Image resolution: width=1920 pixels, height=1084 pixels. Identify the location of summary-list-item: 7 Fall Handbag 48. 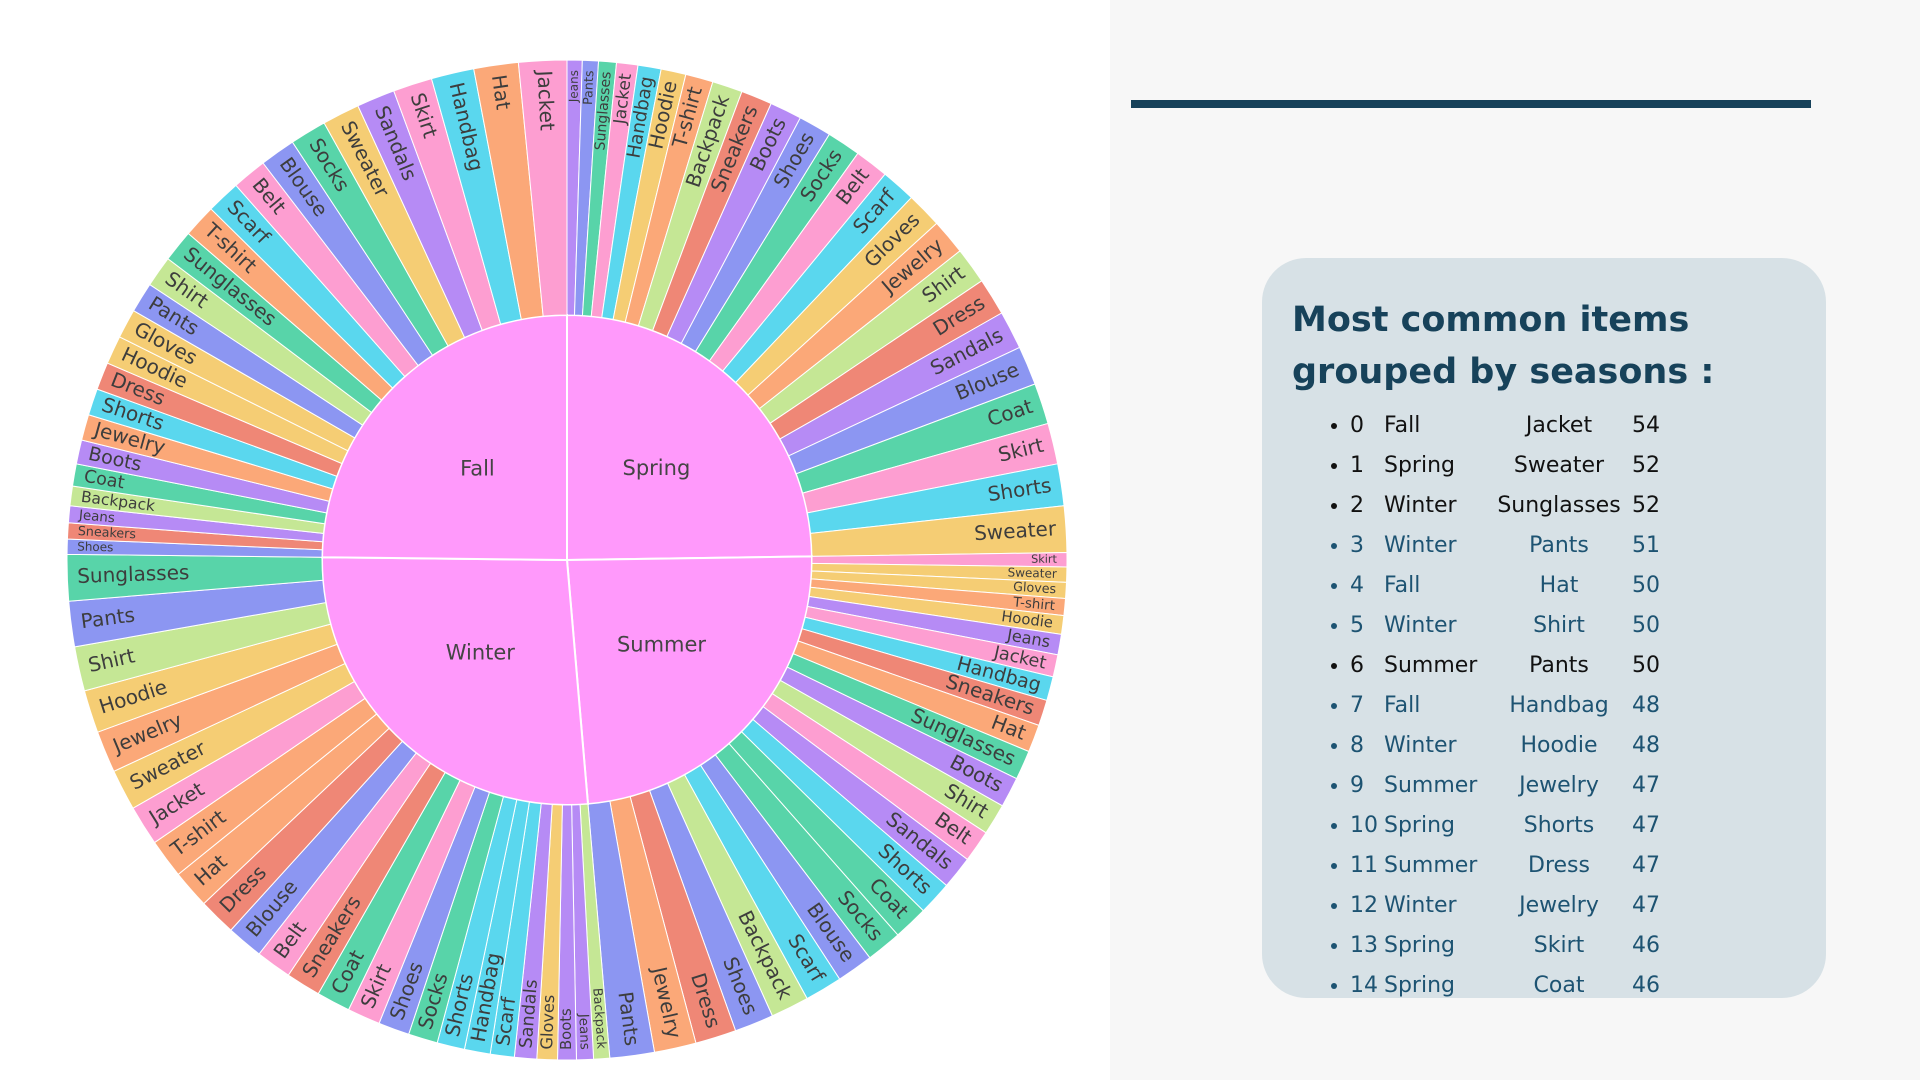
(1511, 706).